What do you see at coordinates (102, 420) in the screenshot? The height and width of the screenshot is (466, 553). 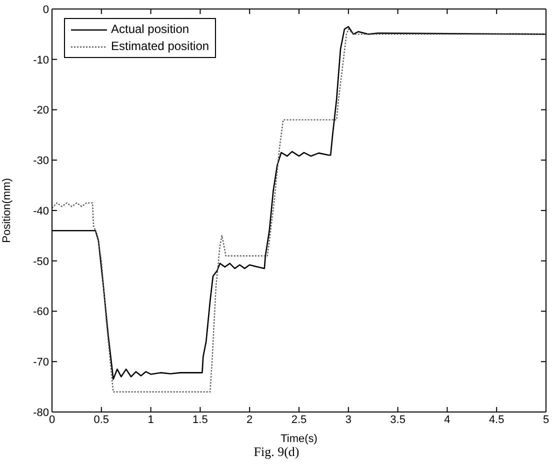 I see `x-tick-label: 0.5` at bounding box center [102, 420].